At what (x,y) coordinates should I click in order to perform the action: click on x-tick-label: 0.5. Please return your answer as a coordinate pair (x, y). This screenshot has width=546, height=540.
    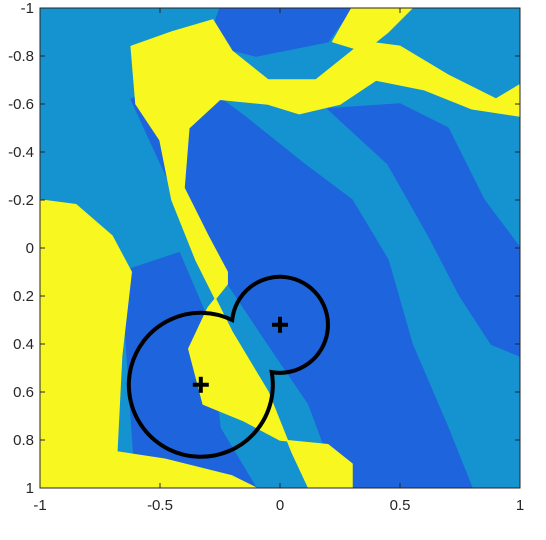
    Looking at the image, I should click on (400, 505).